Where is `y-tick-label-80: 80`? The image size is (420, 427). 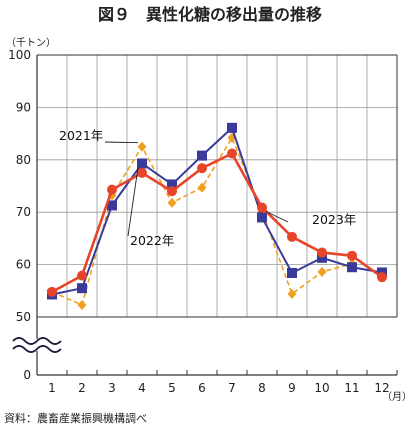
y-tick-label-80: 80 is located at coordinates (23, 160).